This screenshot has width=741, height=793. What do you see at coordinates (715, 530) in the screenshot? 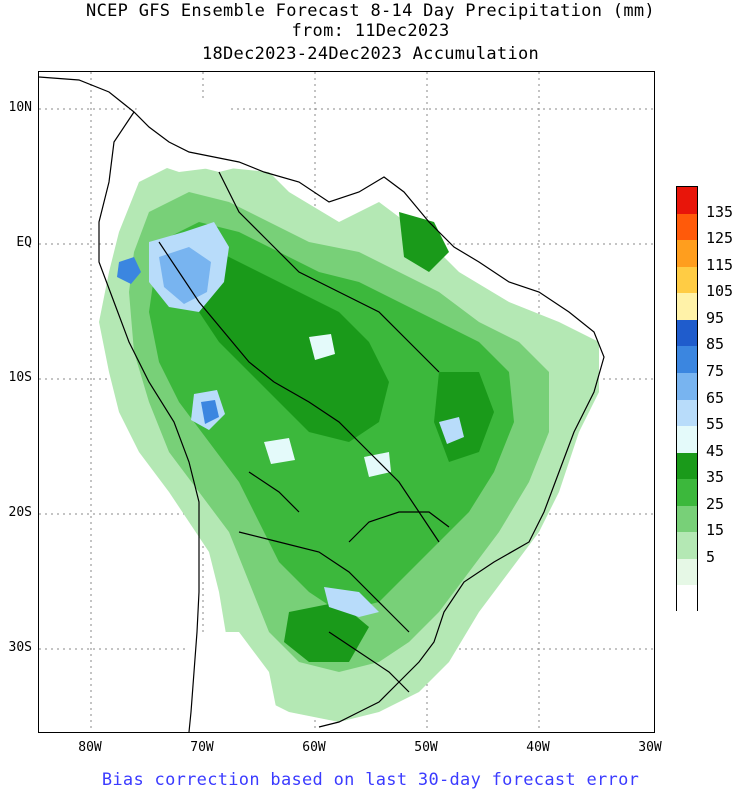
I see `colorbar-label: 15` at bounding box center [715, 530].